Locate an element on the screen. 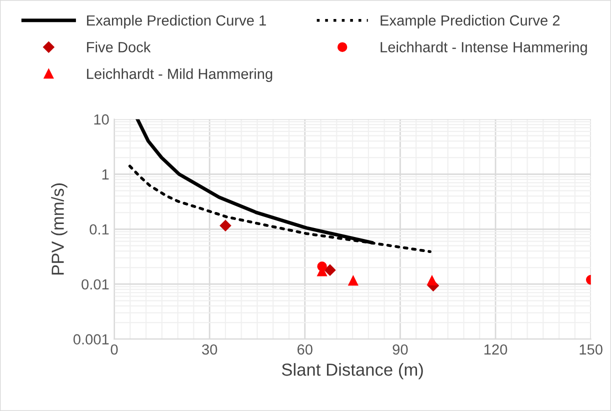  x-tick-label: 120 is located at coordinates (496, 349).